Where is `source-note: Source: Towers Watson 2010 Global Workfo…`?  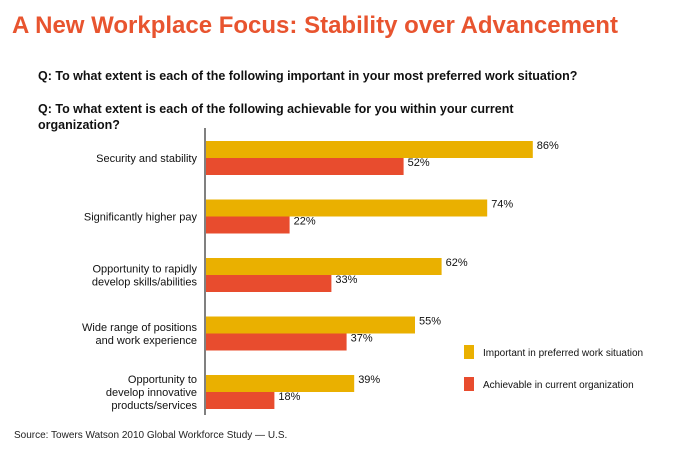
source-note: Source: Towers Watson 2010 Global Workfo… is located at coordinates (151, 435).